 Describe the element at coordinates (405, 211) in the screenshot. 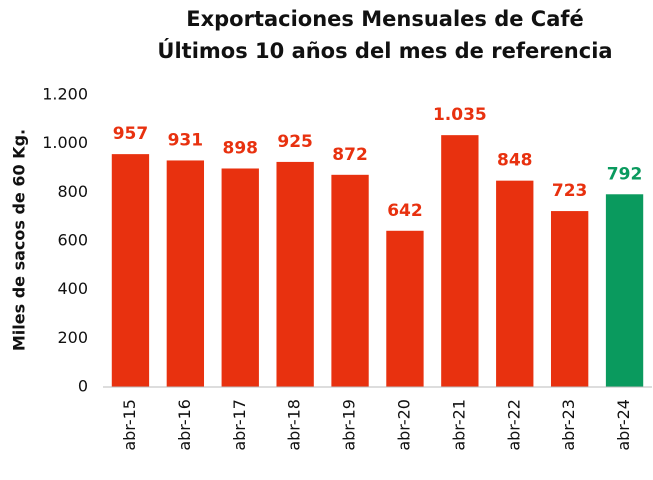

I see `data-label: 642` at that location.